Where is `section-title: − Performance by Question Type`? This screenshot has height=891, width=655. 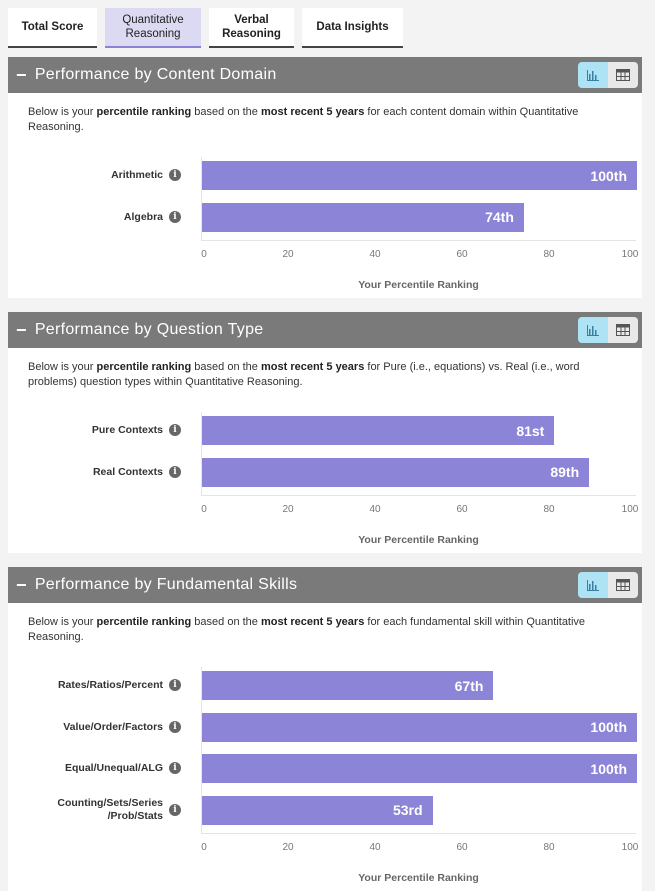
section-title: − Performance by Question Type is located at coordinates (139, 330).